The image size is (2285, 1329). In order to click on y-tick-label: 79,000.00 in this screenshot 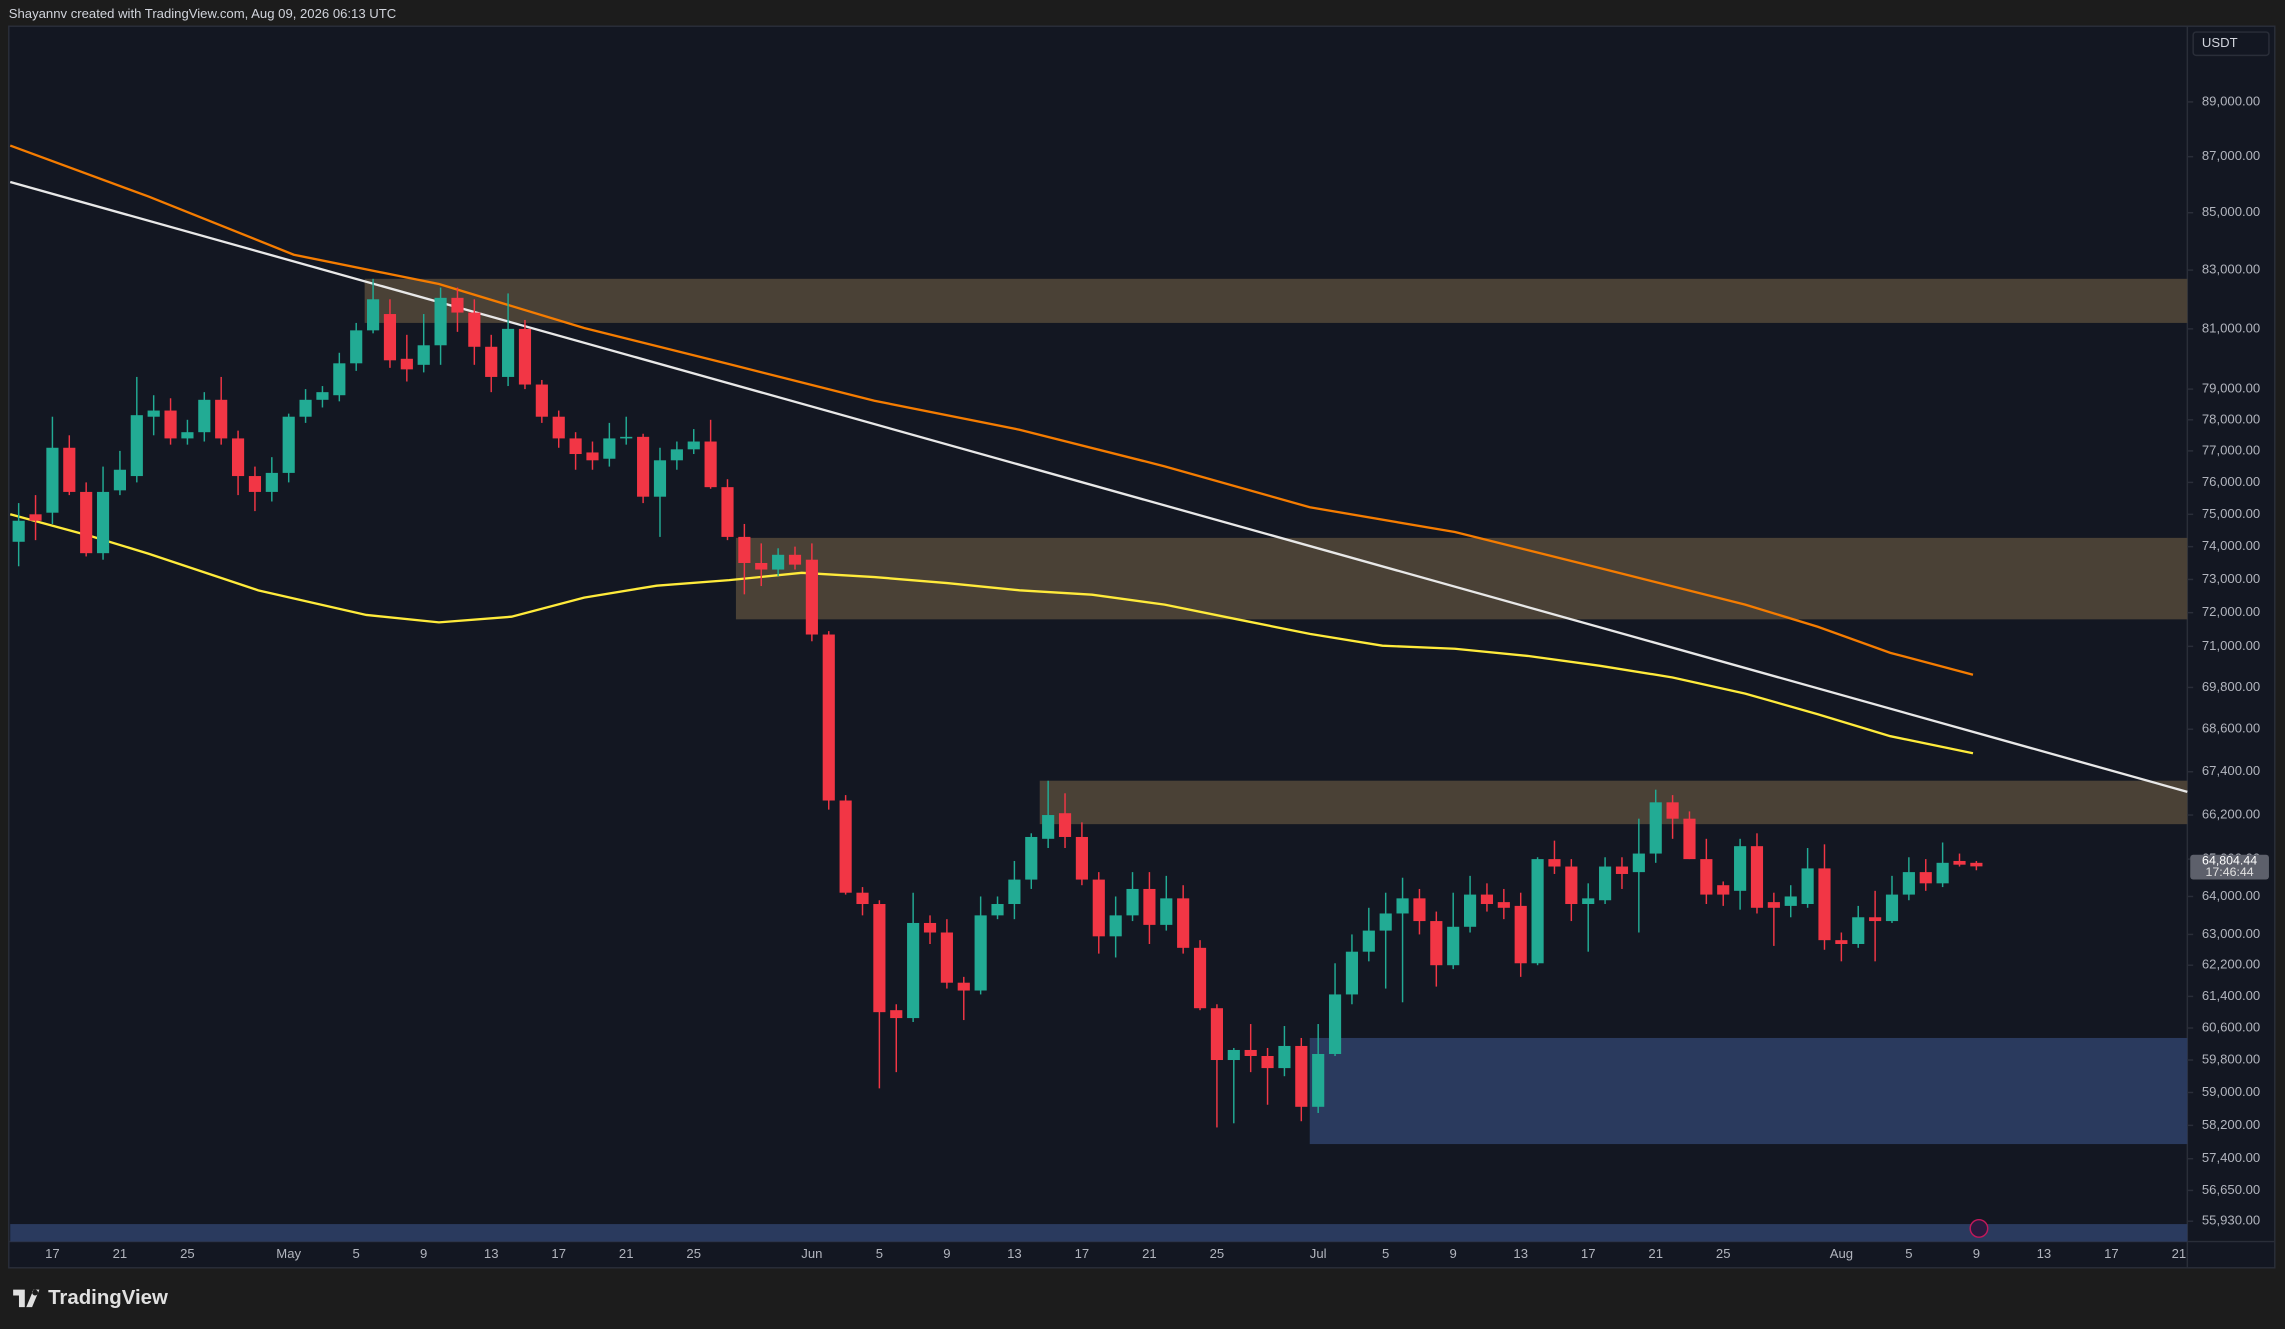, I will do `click(2231, 388)`.